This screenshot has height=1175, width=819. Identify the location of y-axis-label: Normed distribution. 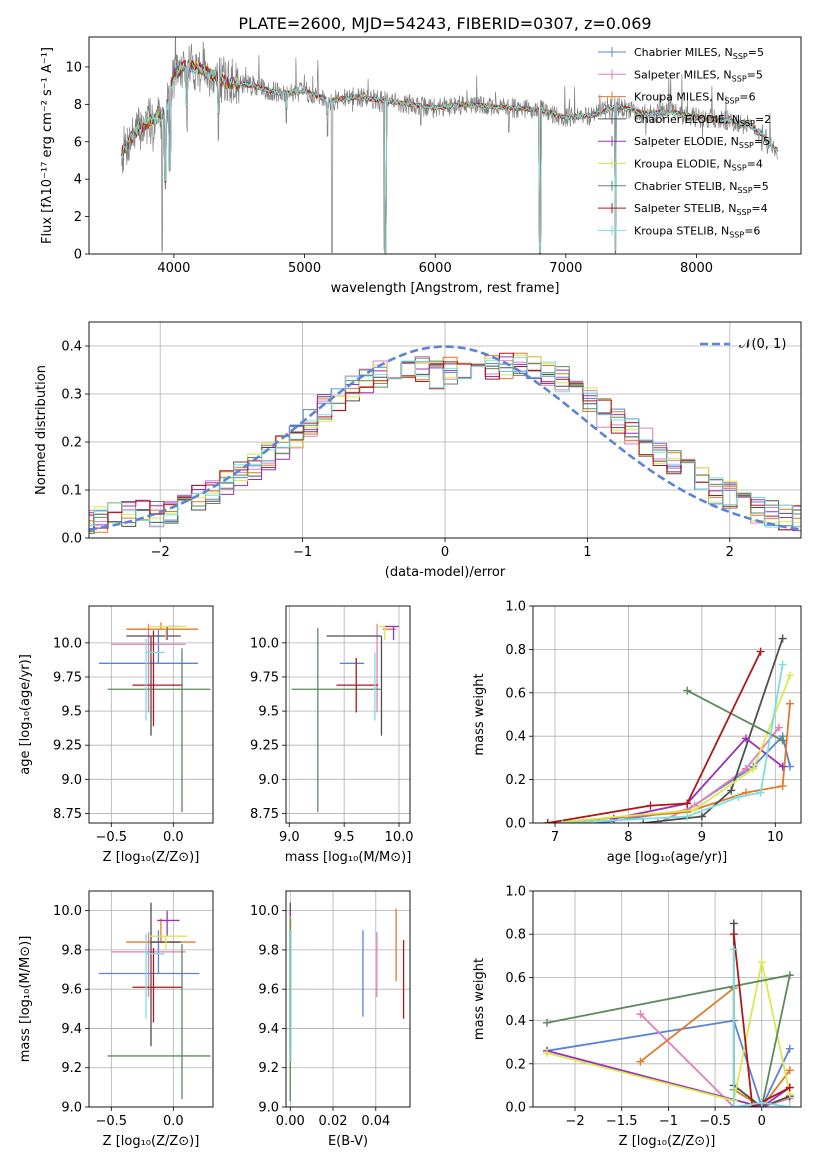
(41, 430).